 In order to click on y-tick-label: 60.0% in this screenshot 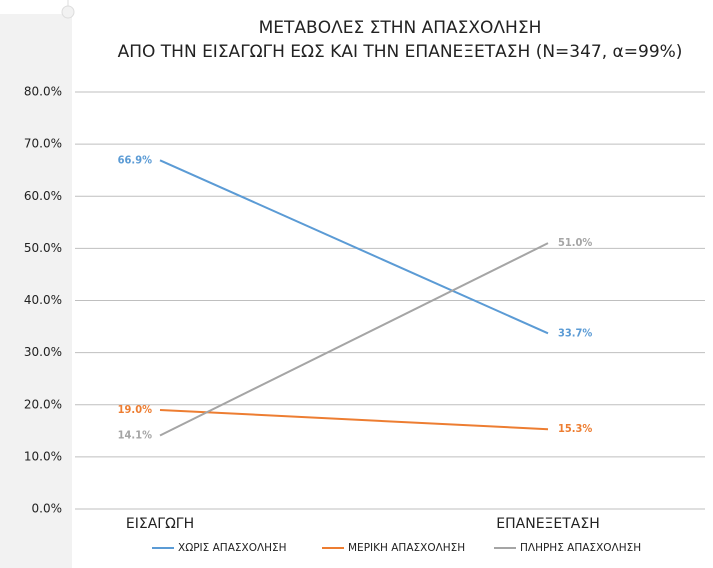, I will do `click(43, 196)`.